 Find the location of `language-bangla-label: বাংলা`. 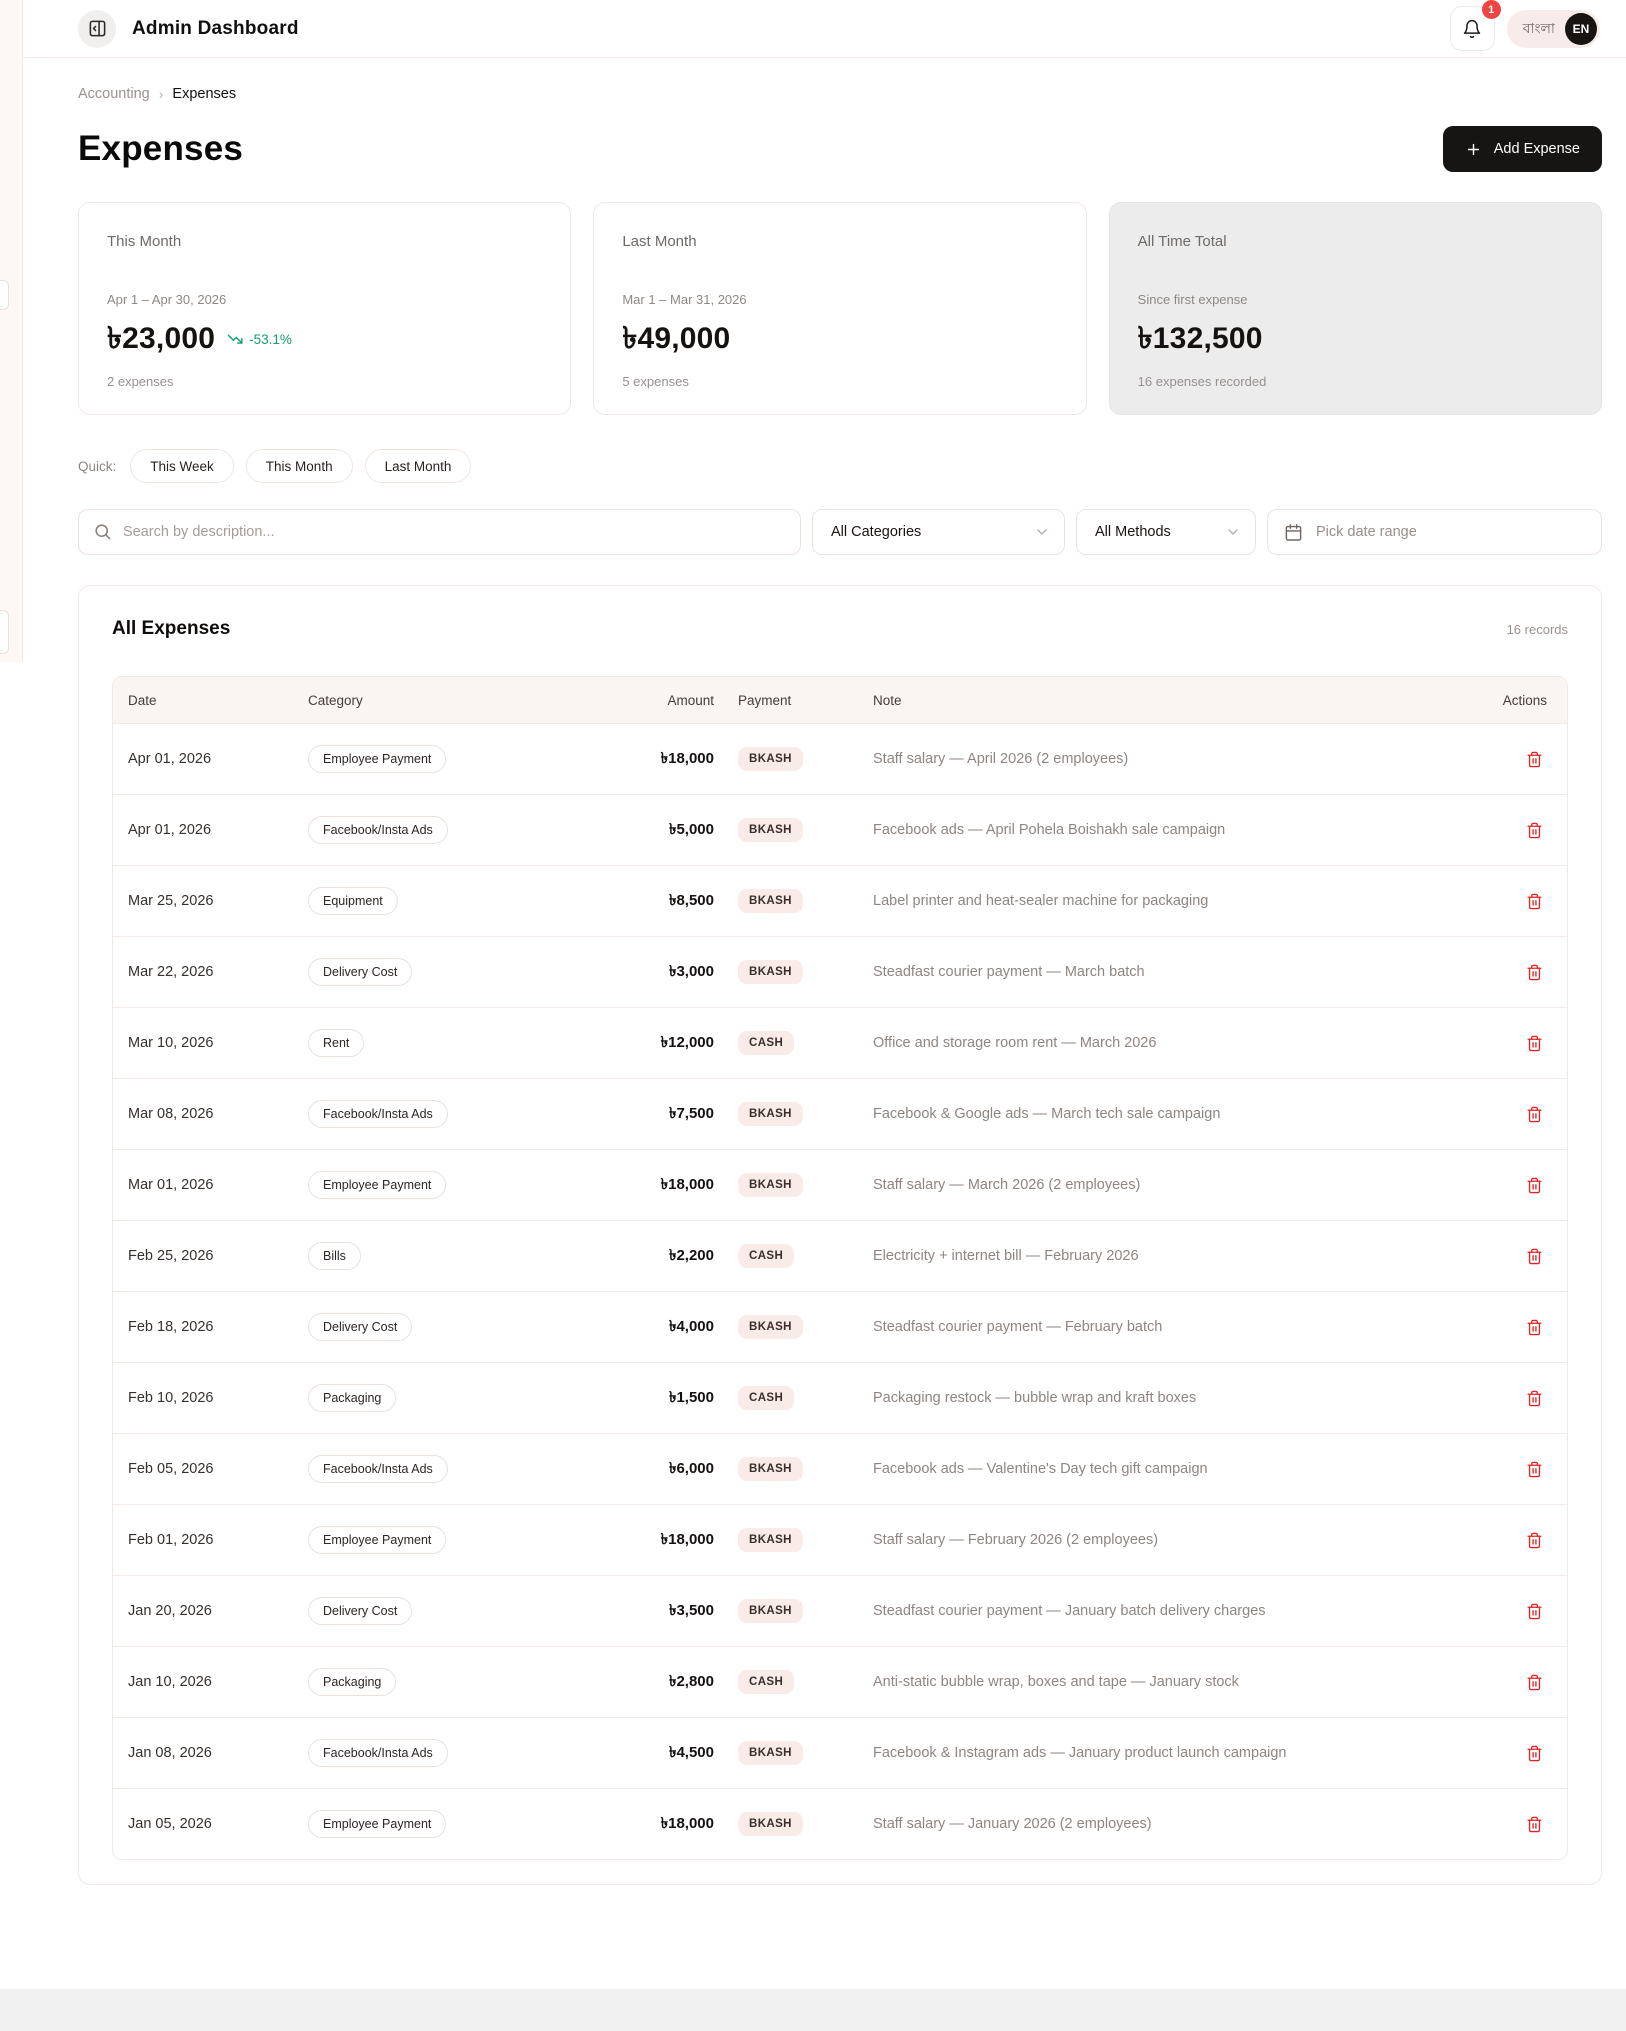

language-bangla-label: বাংলা is located at coordinates (1538, 27).